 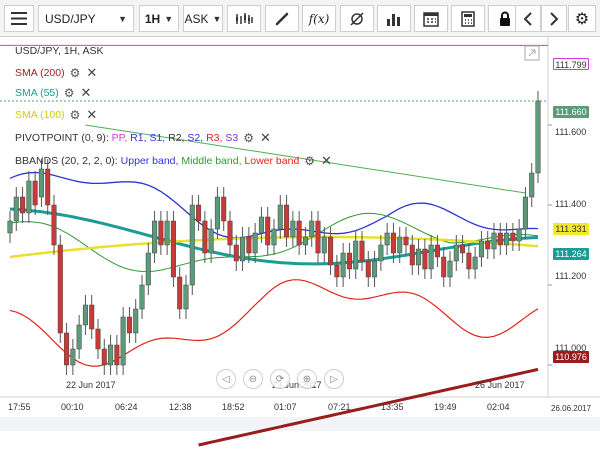 What do you see at coordinates (159, 18) in the screenshot?
I see `timeframe-select: 1H ▼` at bounding box center [159, 18].